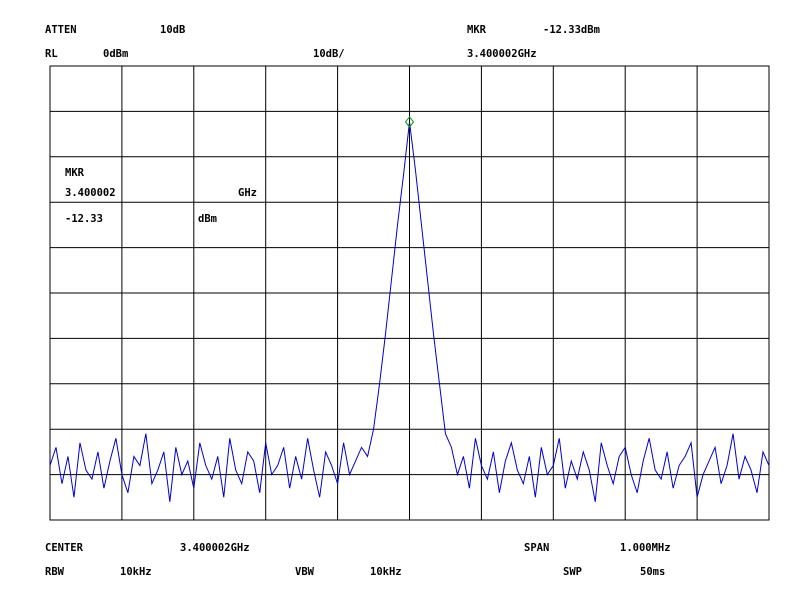 This screenshot has width=800, height=600. Describe the element at coordinates (645, 548) in the screenshot. I see `span-value: 1.000MHz` at that location.